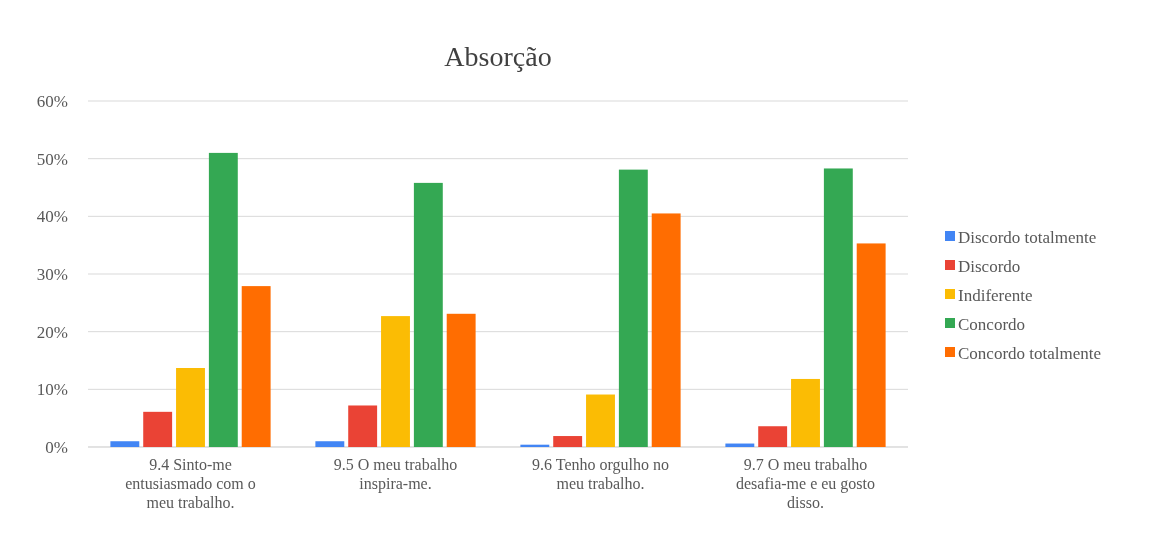  What do you see at coordinates (498, 56) in the screenshot?
I see `chart-title: Absorção` at bounding box center [498, 56].